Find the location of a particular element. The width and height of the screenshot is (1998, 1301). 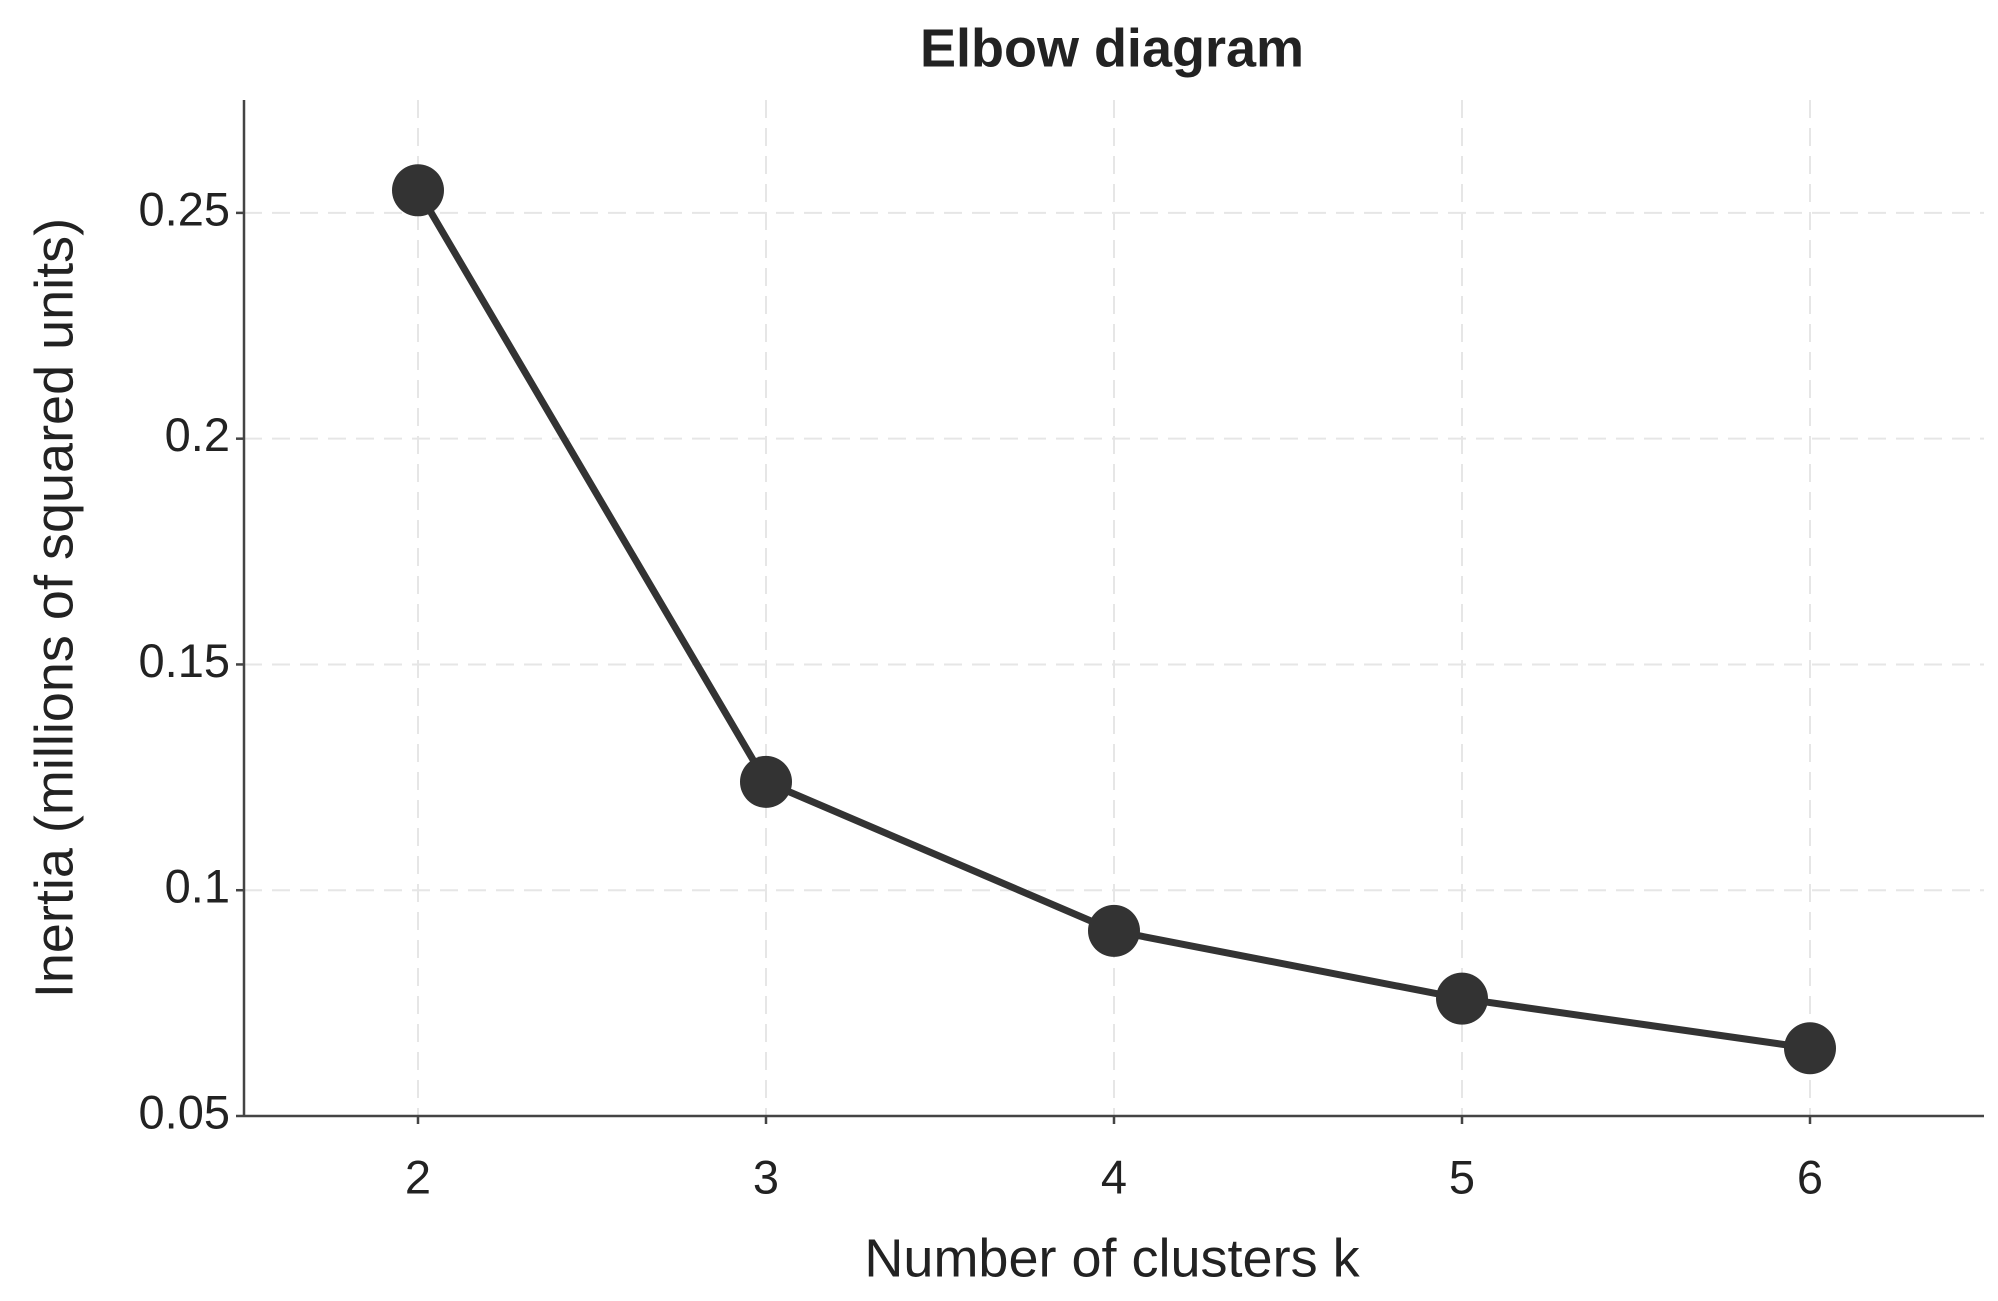

x-tick-label: 5 is located at coordinates (1462, 1176).